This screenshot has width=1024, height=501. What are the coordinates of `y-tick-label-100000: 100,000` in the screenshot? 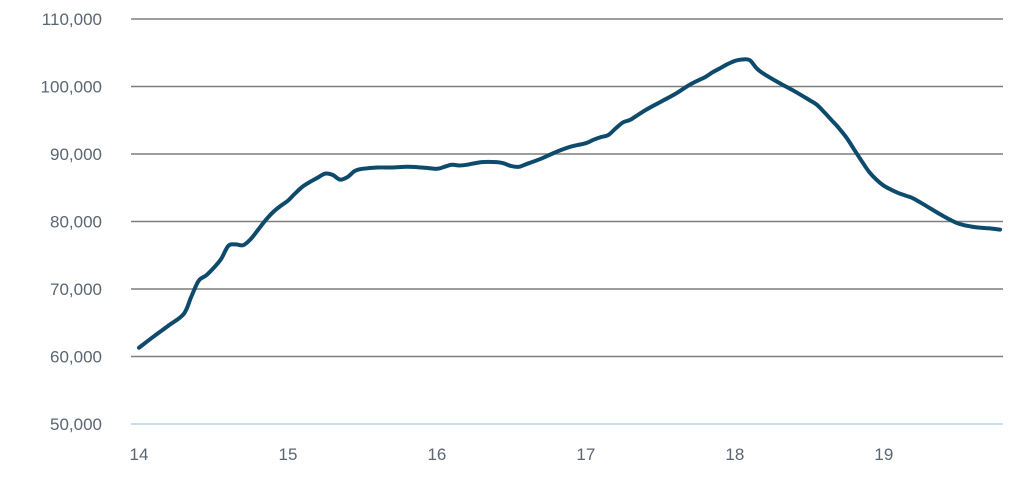 It's located at (71, 87).